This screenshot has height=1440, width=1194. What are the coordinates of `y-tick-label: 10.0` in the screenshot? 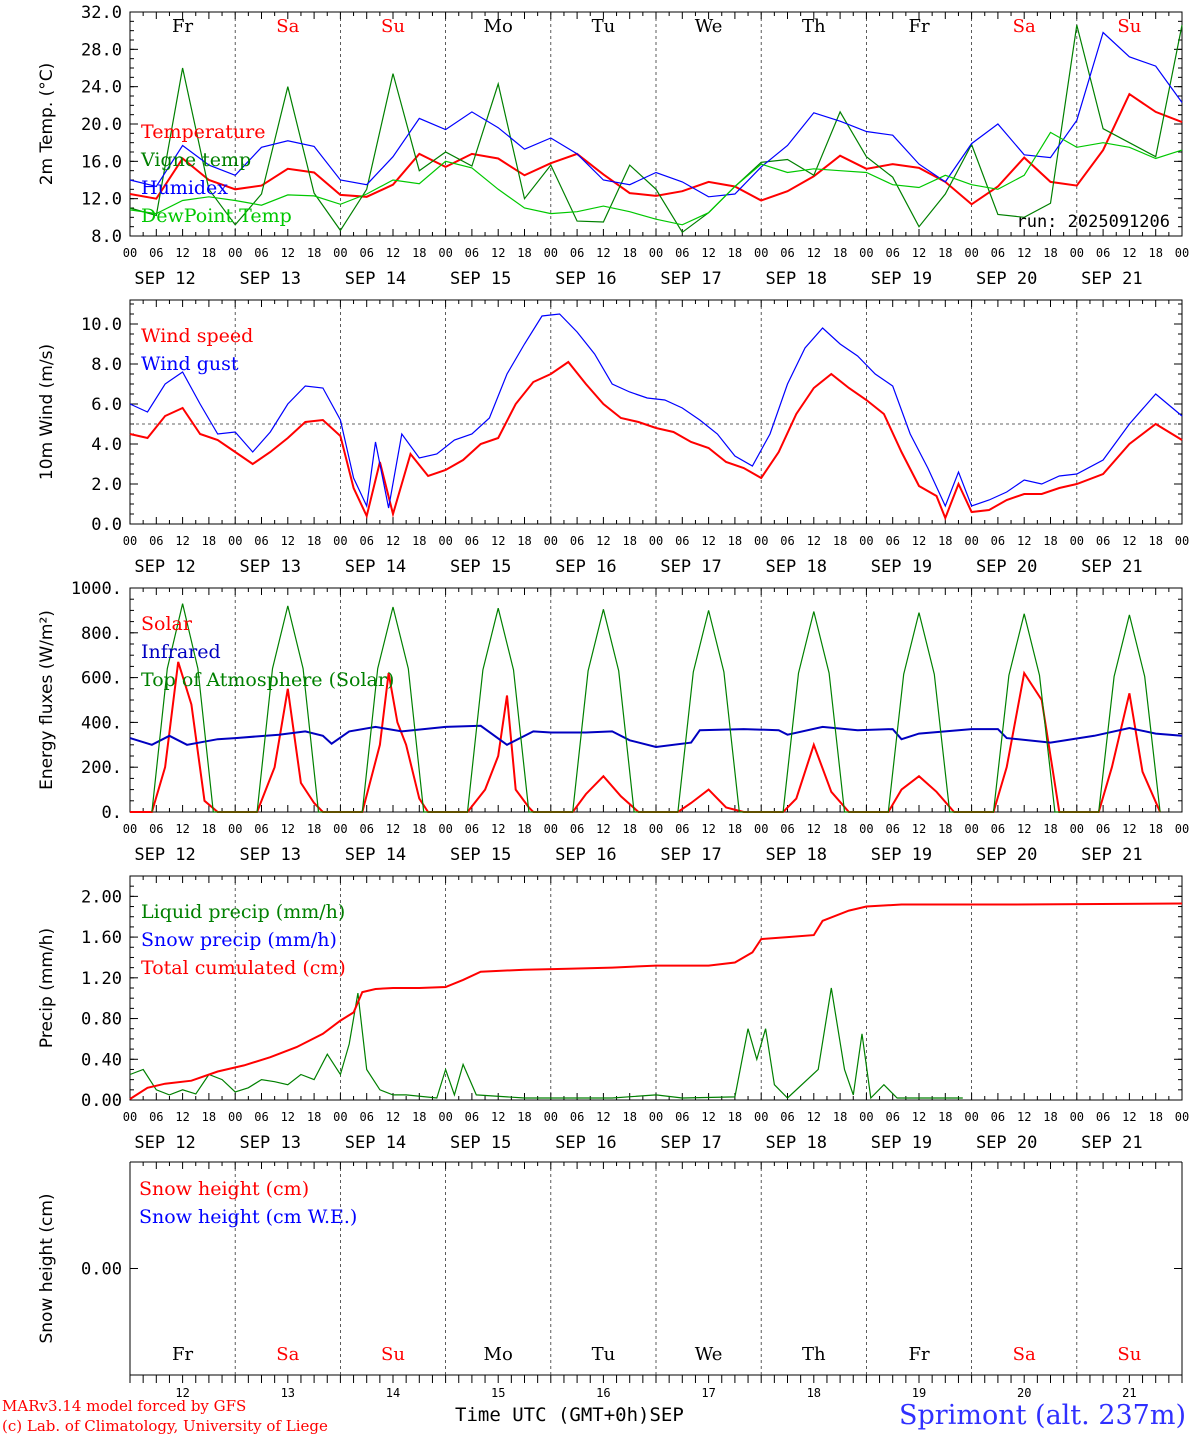 It's located at (101, 325).